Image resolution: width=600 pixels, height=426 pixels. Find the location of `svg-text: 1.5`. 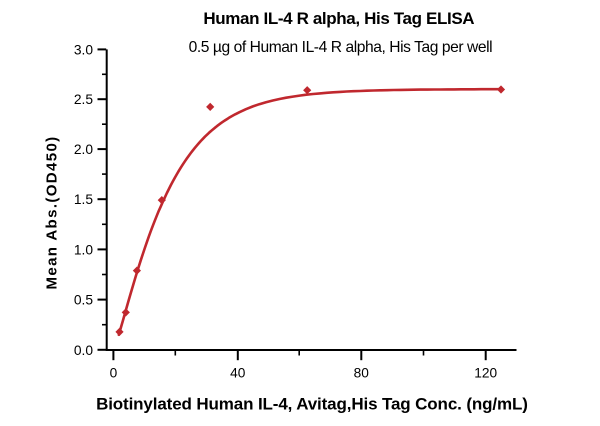

svg-text: 1.5 is located at coordinates (84, 199).